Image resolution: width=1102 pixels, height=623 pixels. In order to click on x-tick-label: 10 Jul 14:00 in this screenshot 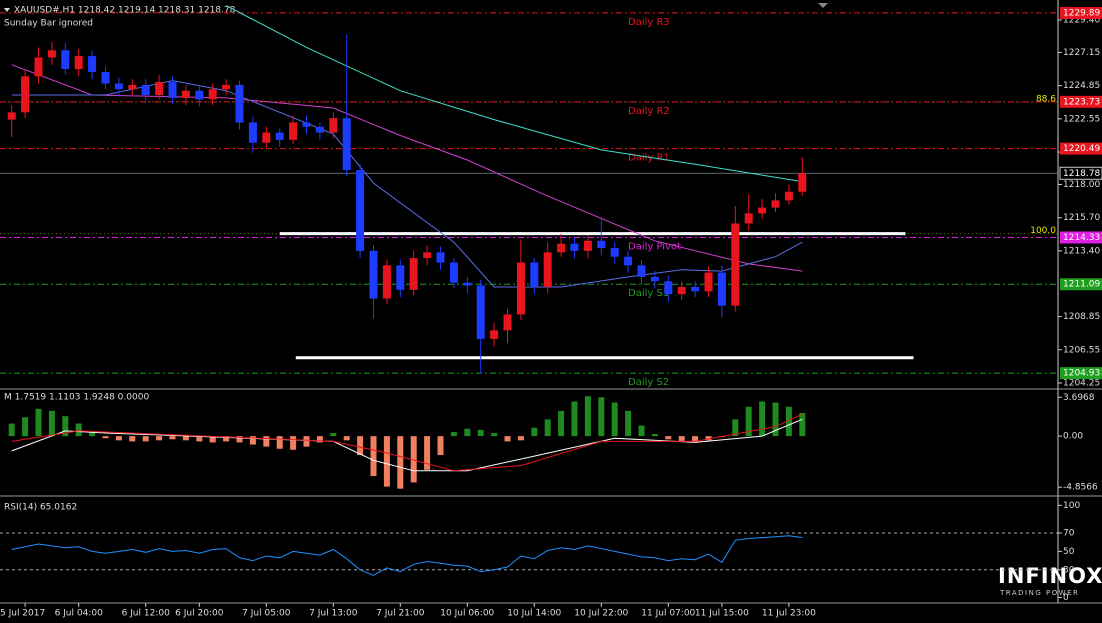, I will do `click(534, 614)`.